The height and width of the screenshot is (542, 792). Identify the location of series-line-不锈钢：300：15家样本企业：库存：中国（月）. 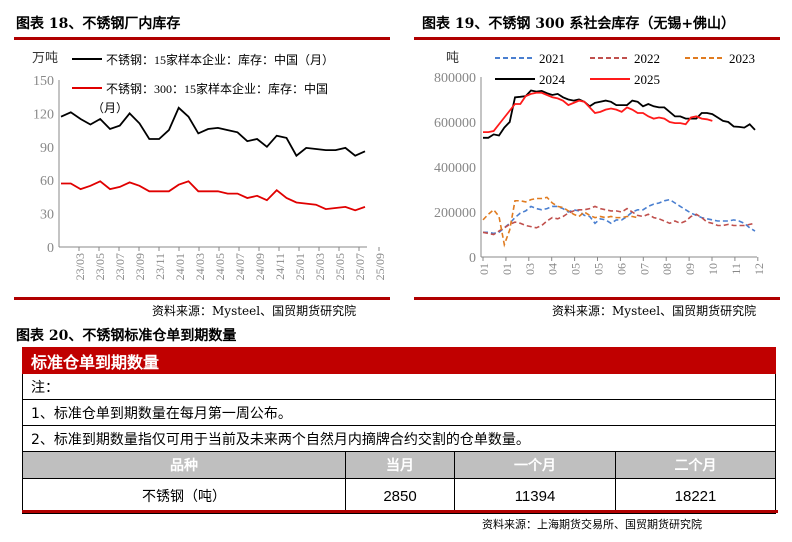
(213, 196).